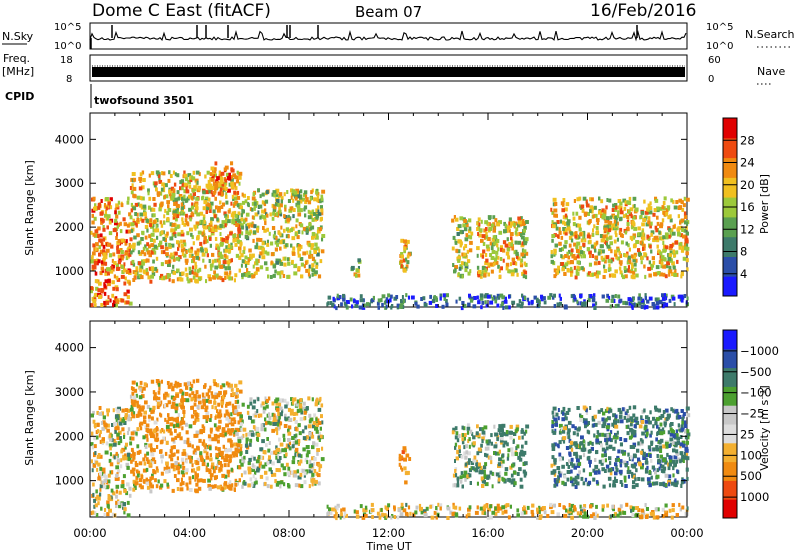 This screenshot has height=554, width=800. Describe the element at coordinates (144, 100) in the screenshot. I see `cpid-value: twofsound 3501` at that location.